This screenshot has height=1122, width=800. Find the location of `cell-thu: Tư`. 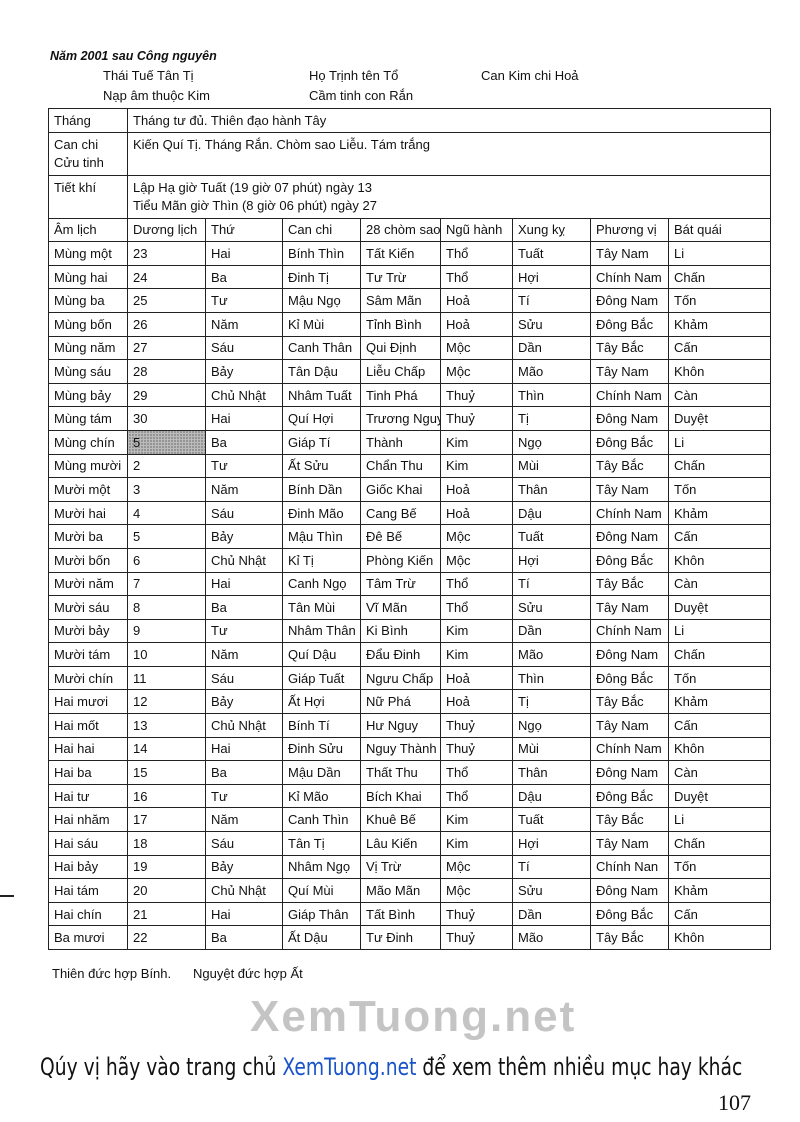

cell-thu: Tư is located at coordinates (244, 631).